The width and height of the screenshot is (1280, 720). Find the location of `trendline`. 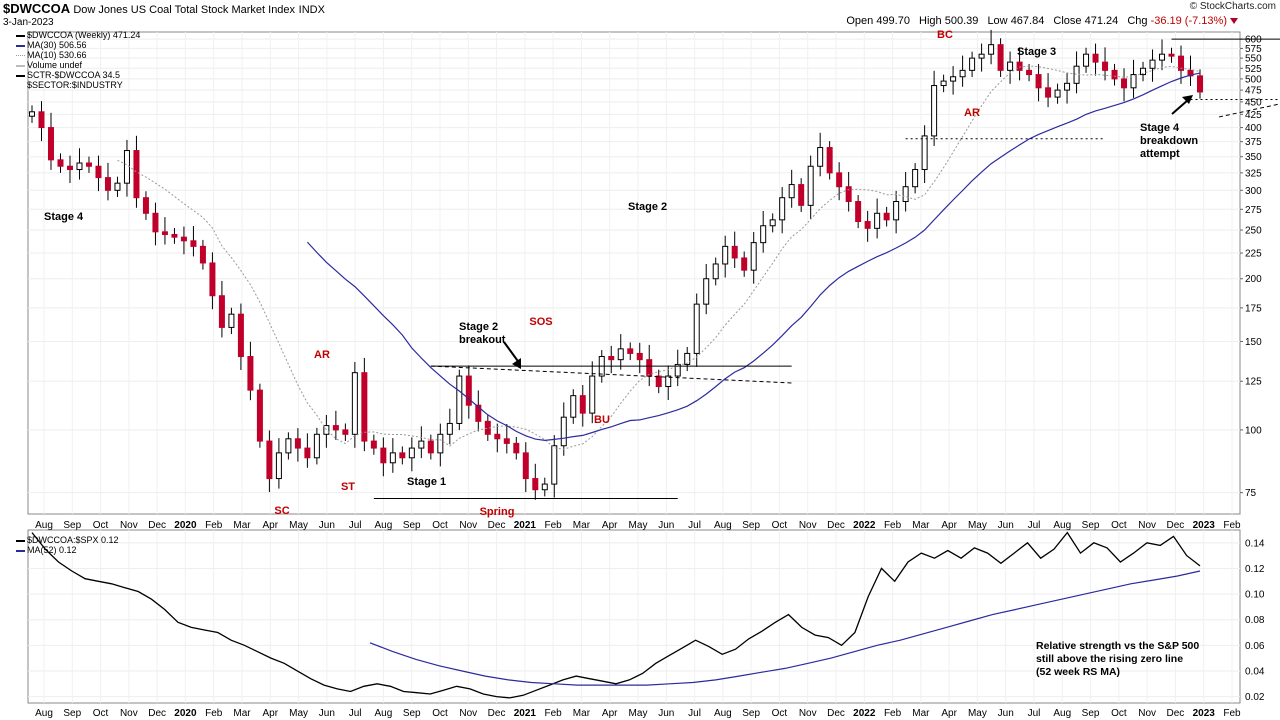

trendline is located at coordinates (611, 374).